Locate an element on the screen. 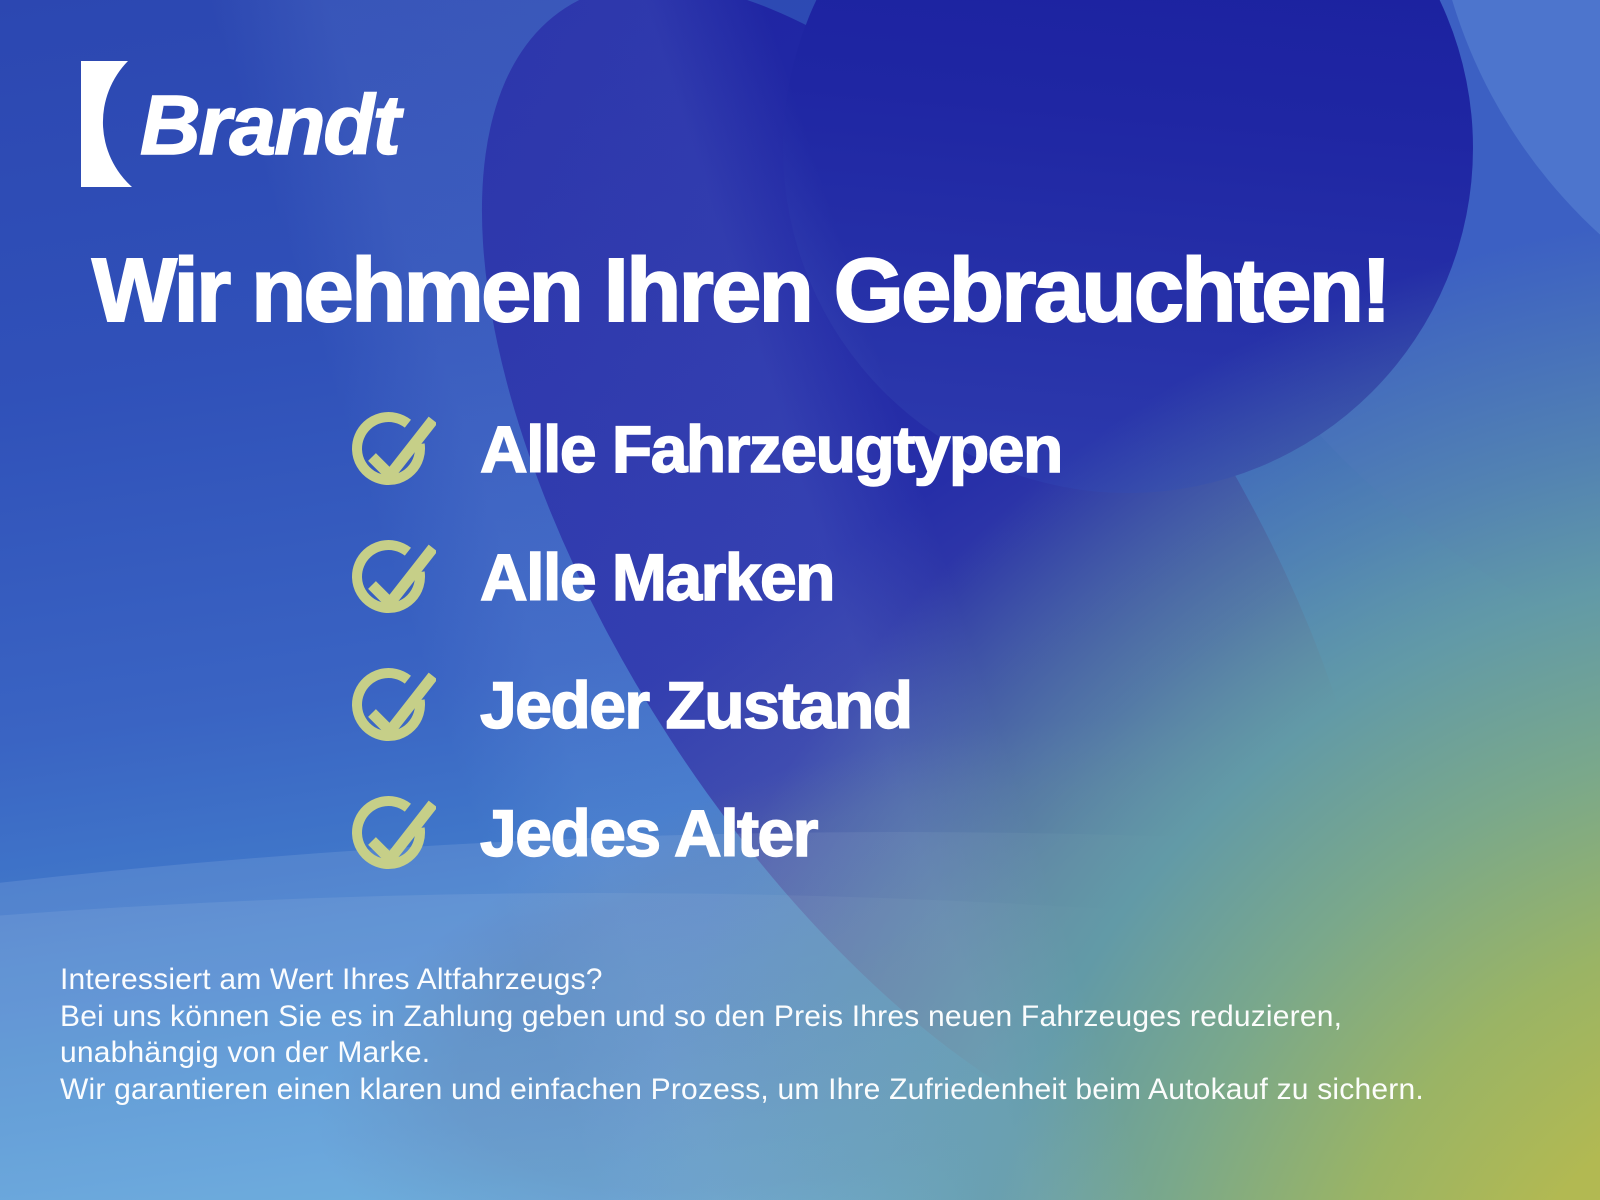 The width and height of the screenshot is (1600, 1200). checklist-item: Jedes Alter is located at coordinates (707, 833).